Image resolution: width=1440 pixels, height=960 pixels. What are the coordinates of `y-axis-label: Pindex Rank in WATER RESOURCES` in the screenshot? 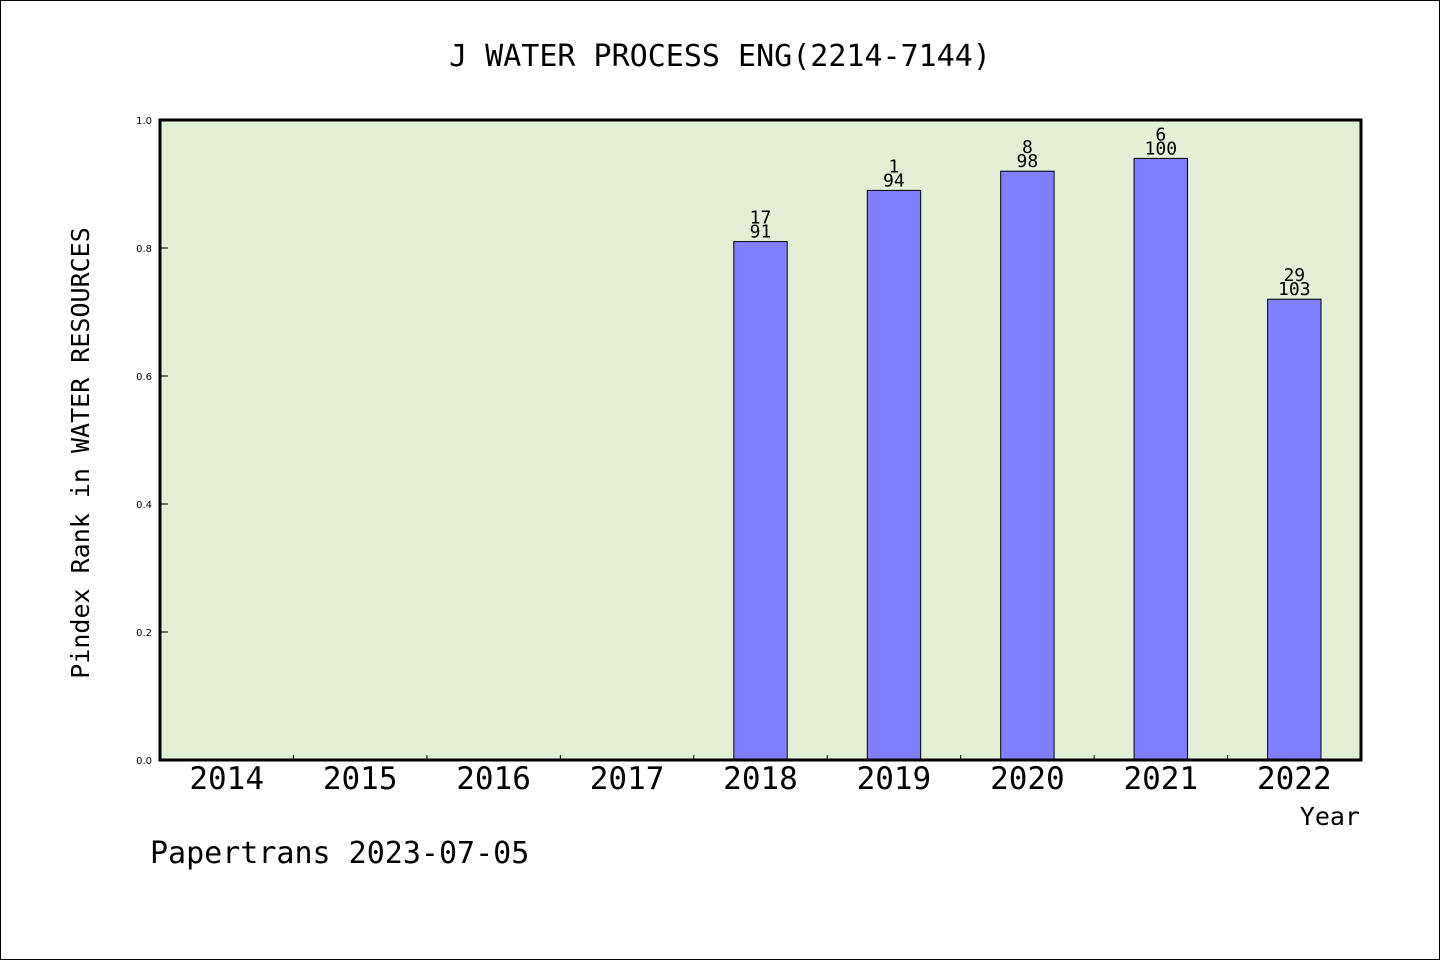 It's located at (80, 453).